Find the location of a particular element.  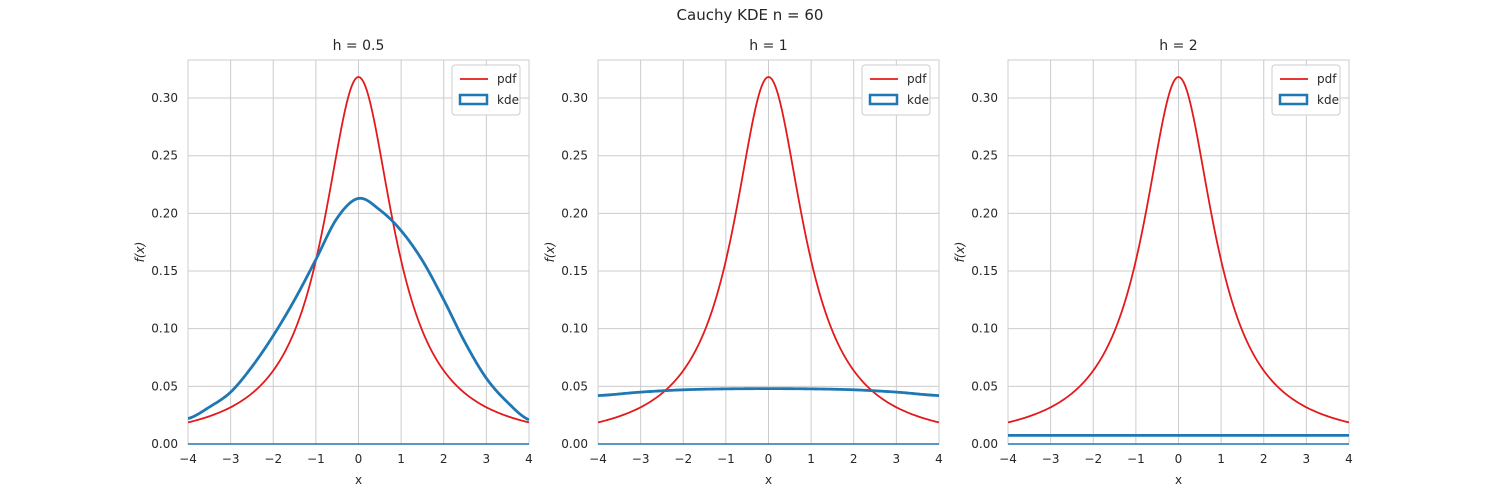

subplot-title: h = 2 is located at coordinates (1178, 46).